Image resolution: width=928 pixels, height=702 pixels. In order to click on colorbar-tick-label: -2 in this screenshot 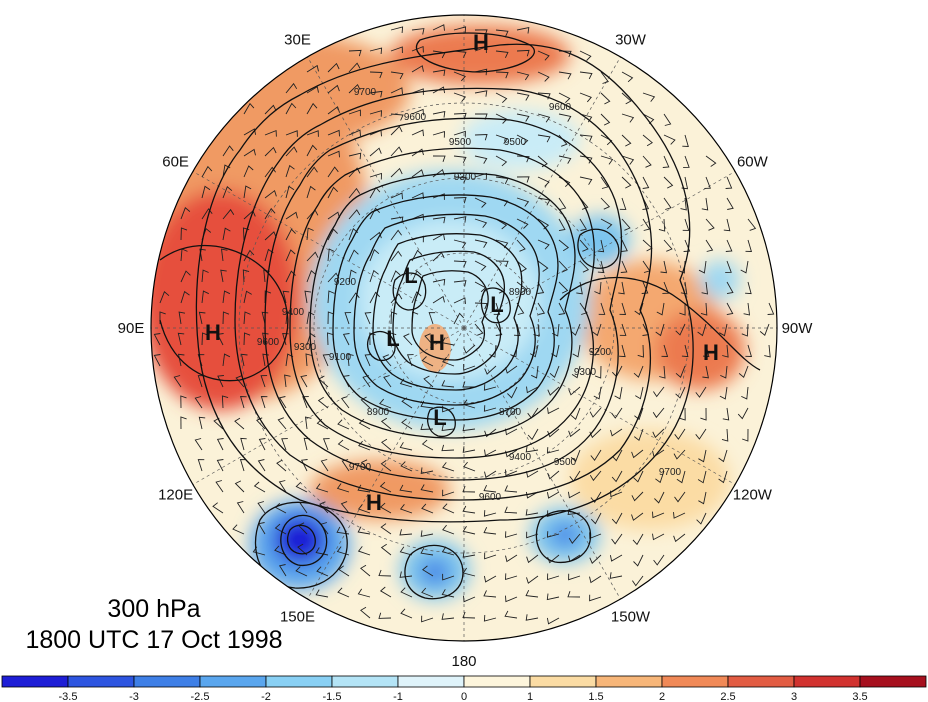, I will do `click(266, 696)`.